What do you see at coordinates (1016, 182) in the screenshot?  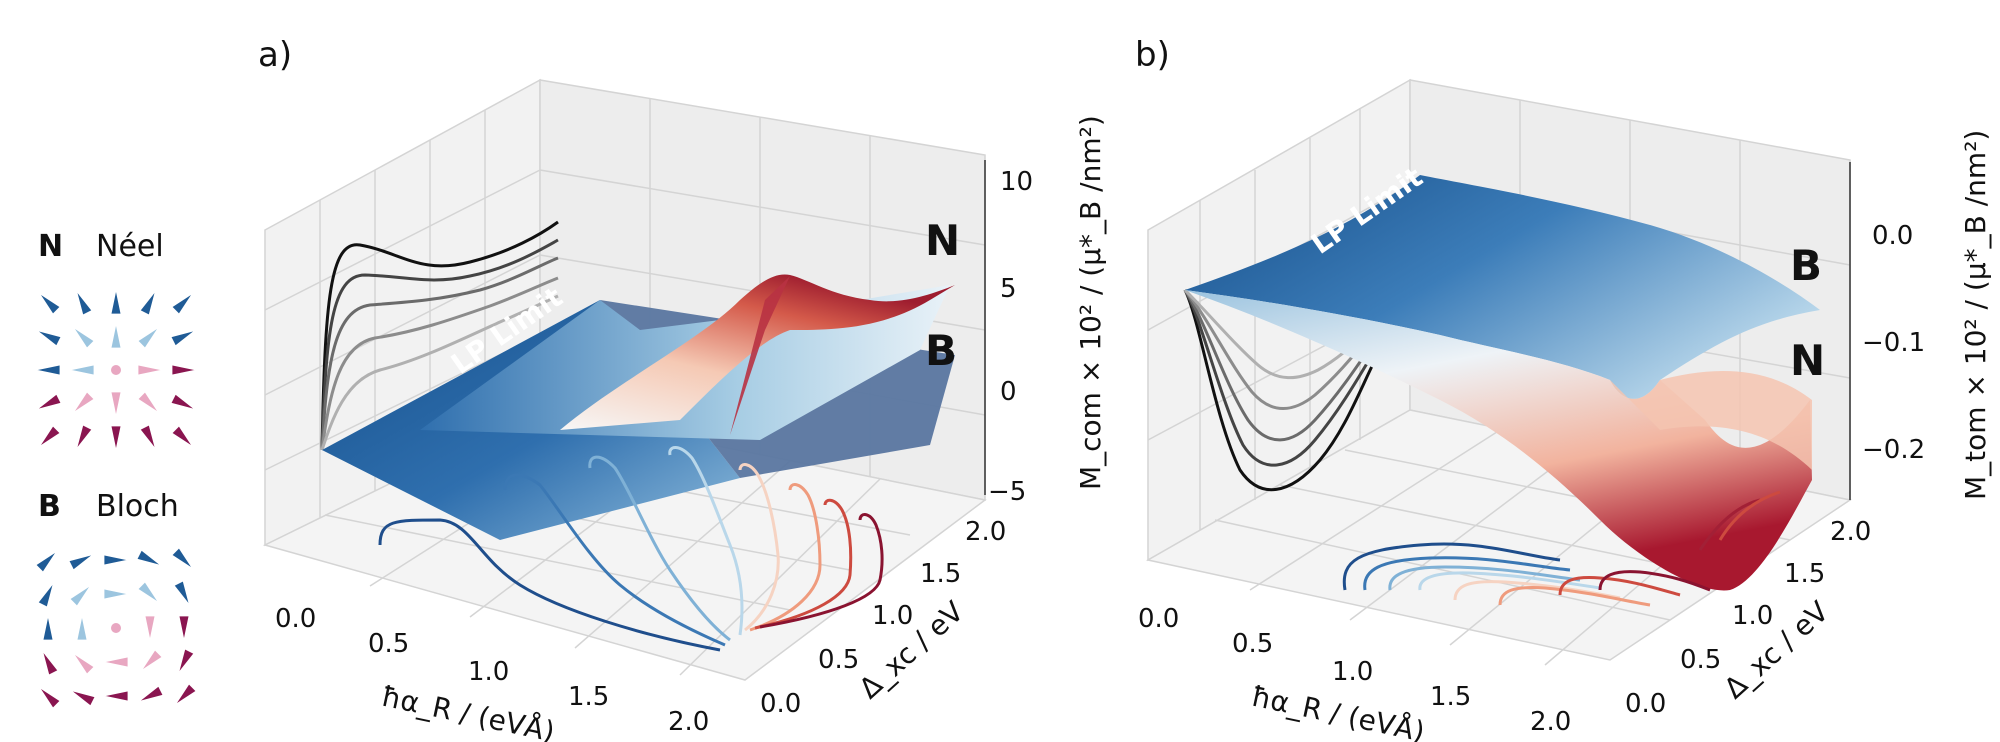 I see `panel-a-zticks-0: 10` at bounding box center [1016, 182].